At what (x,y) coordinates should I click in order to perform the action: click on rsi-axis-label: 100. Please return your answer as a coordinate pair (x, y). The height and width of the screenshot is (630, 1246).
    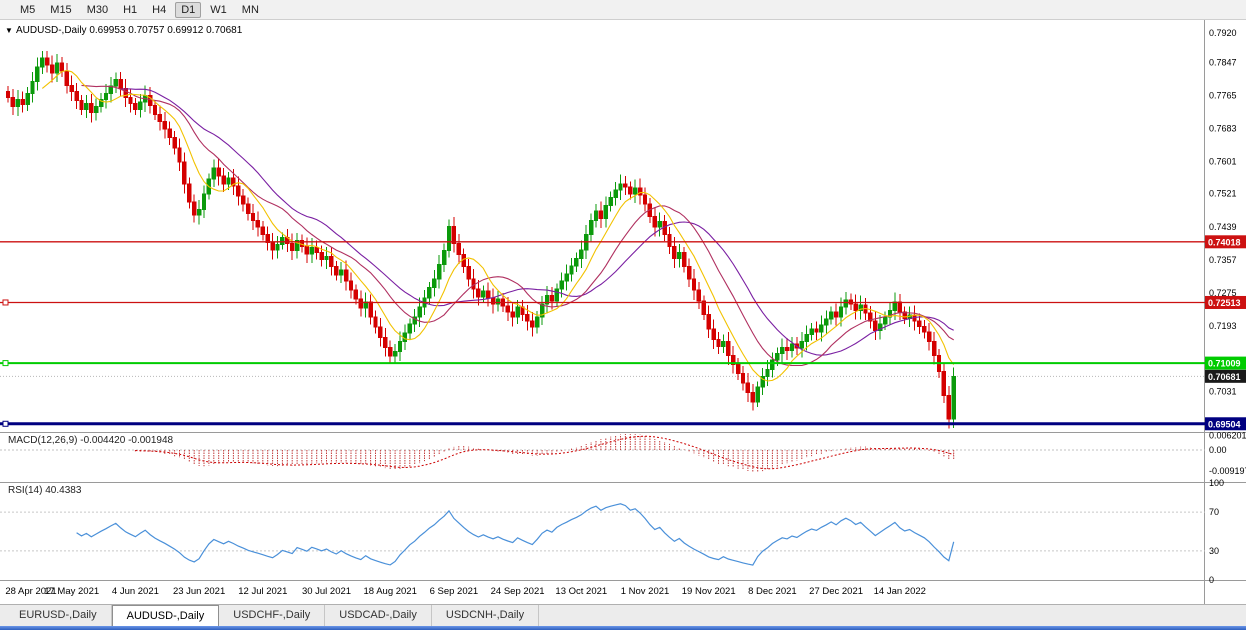
    Looking at the image, I should click on (1216, 483).